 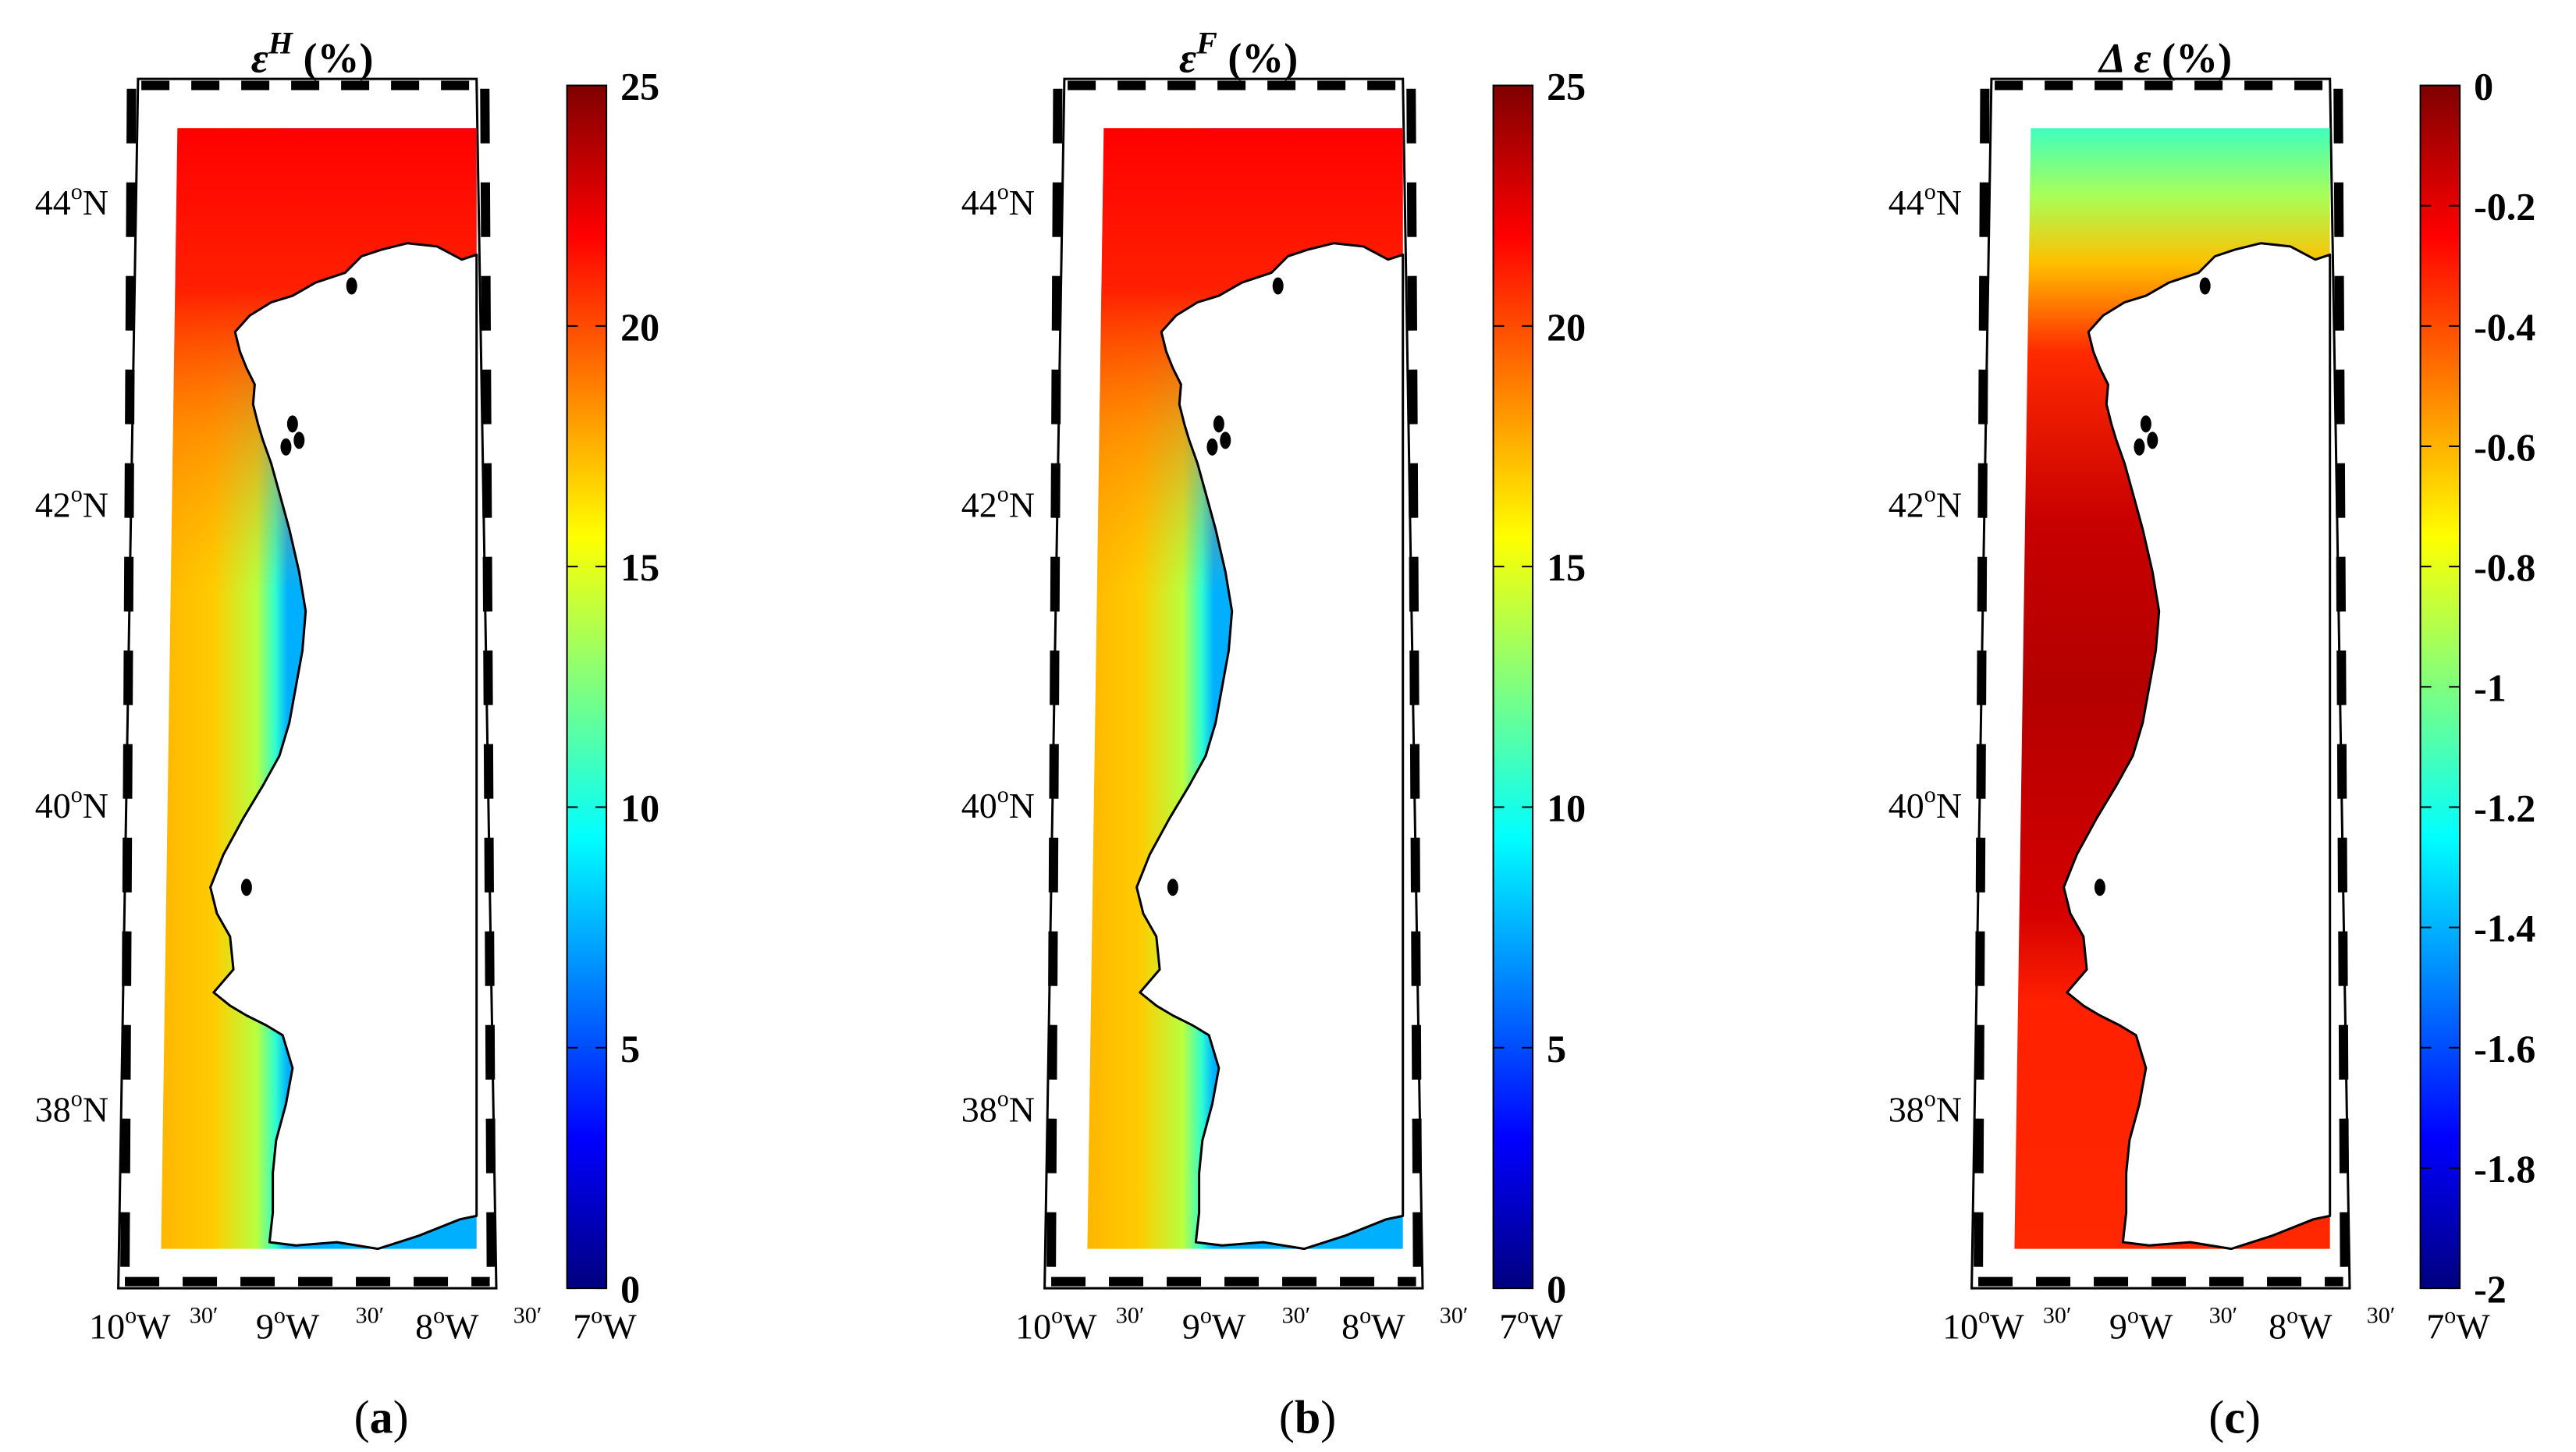 I want to click on colorbar-tick-label: -1.6, so click(x=2505, y=1048).